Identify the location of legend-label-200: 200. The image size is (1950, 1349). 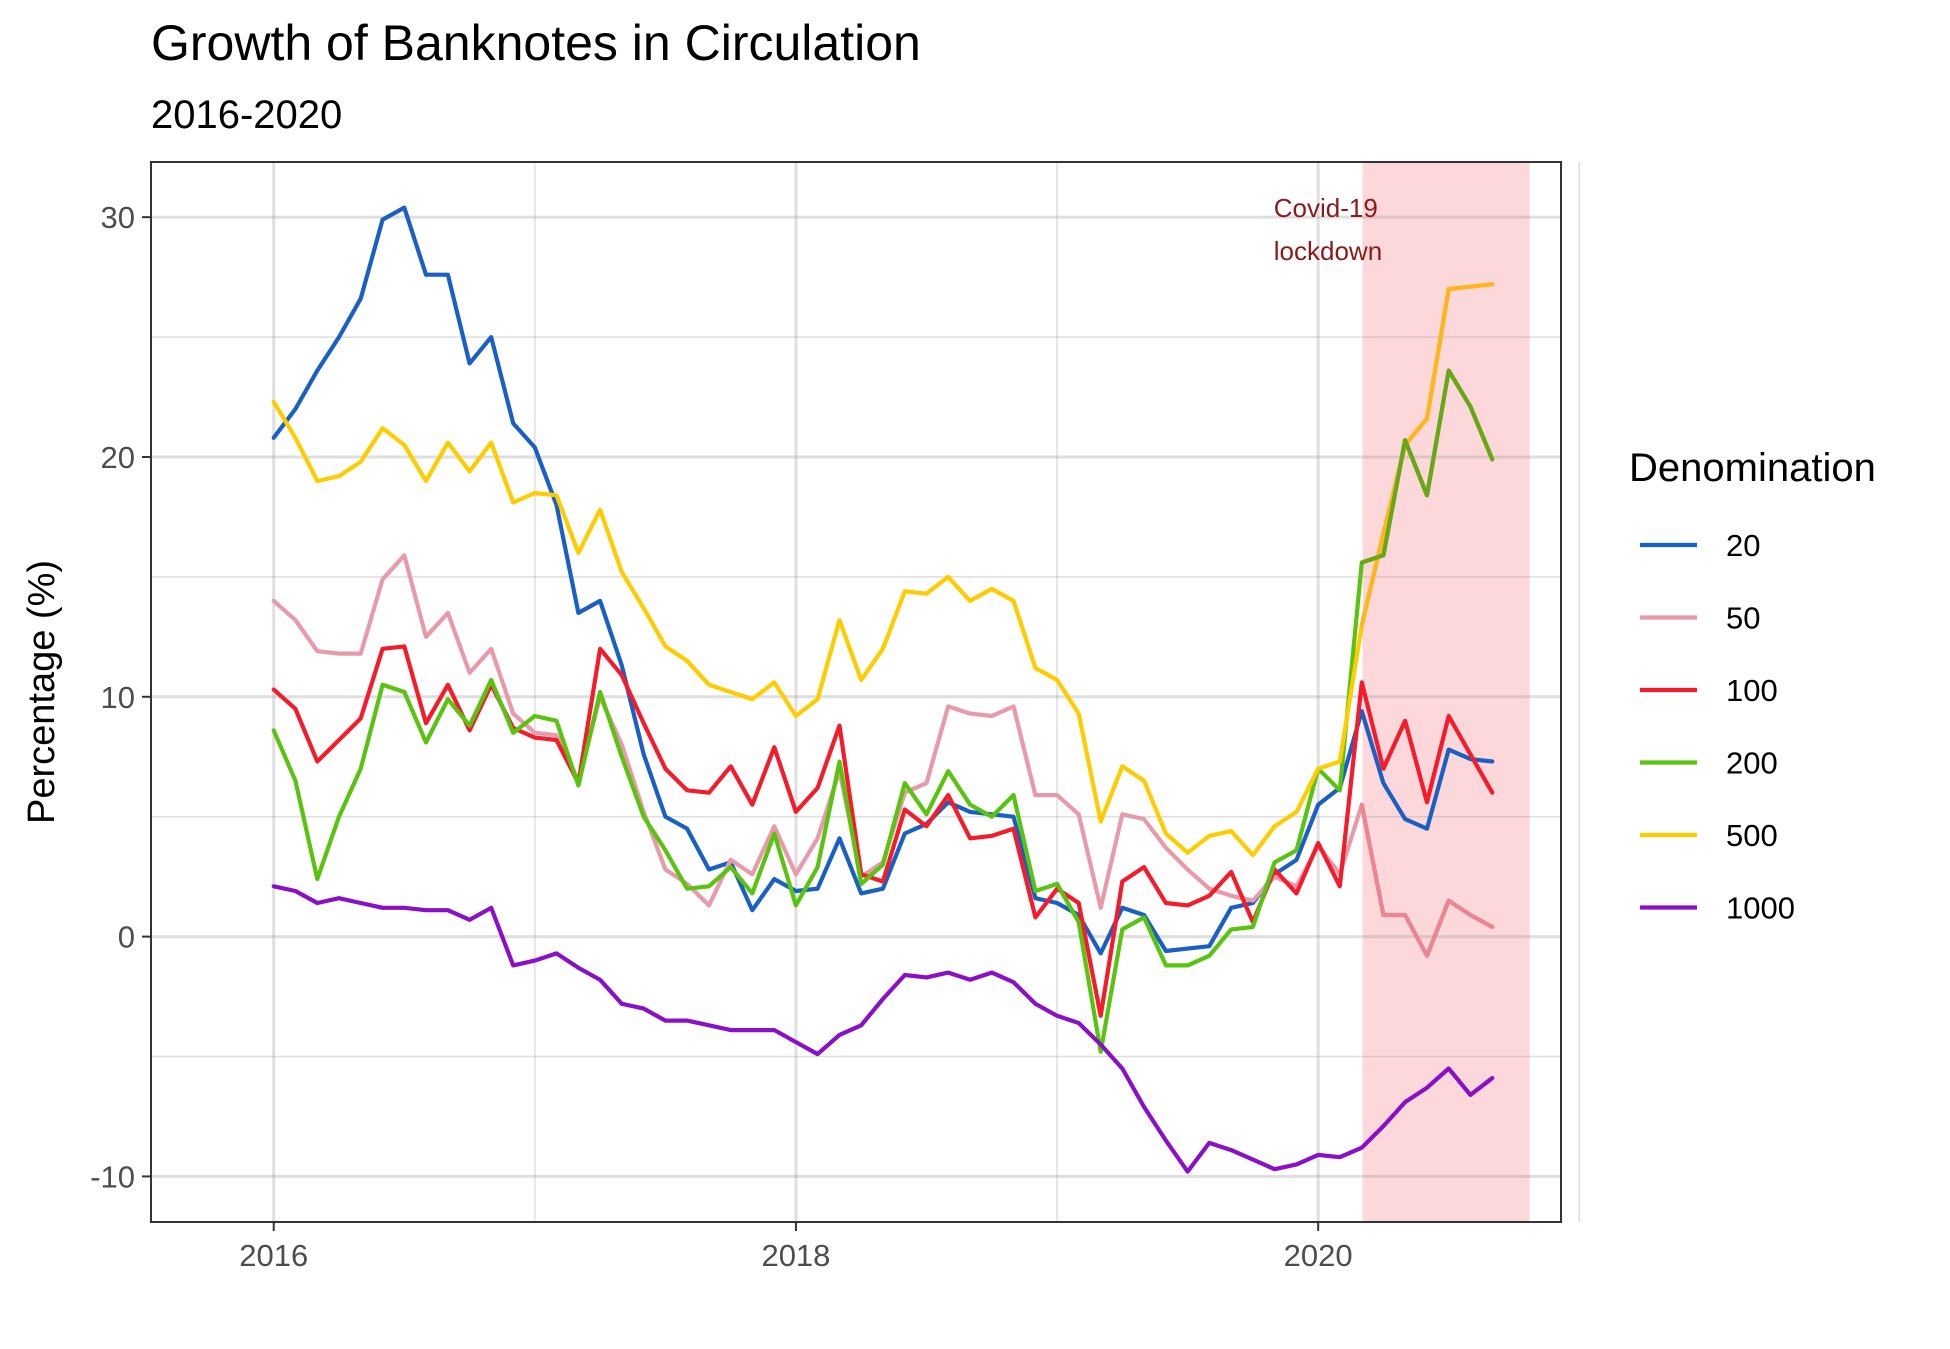
(1752, 763).